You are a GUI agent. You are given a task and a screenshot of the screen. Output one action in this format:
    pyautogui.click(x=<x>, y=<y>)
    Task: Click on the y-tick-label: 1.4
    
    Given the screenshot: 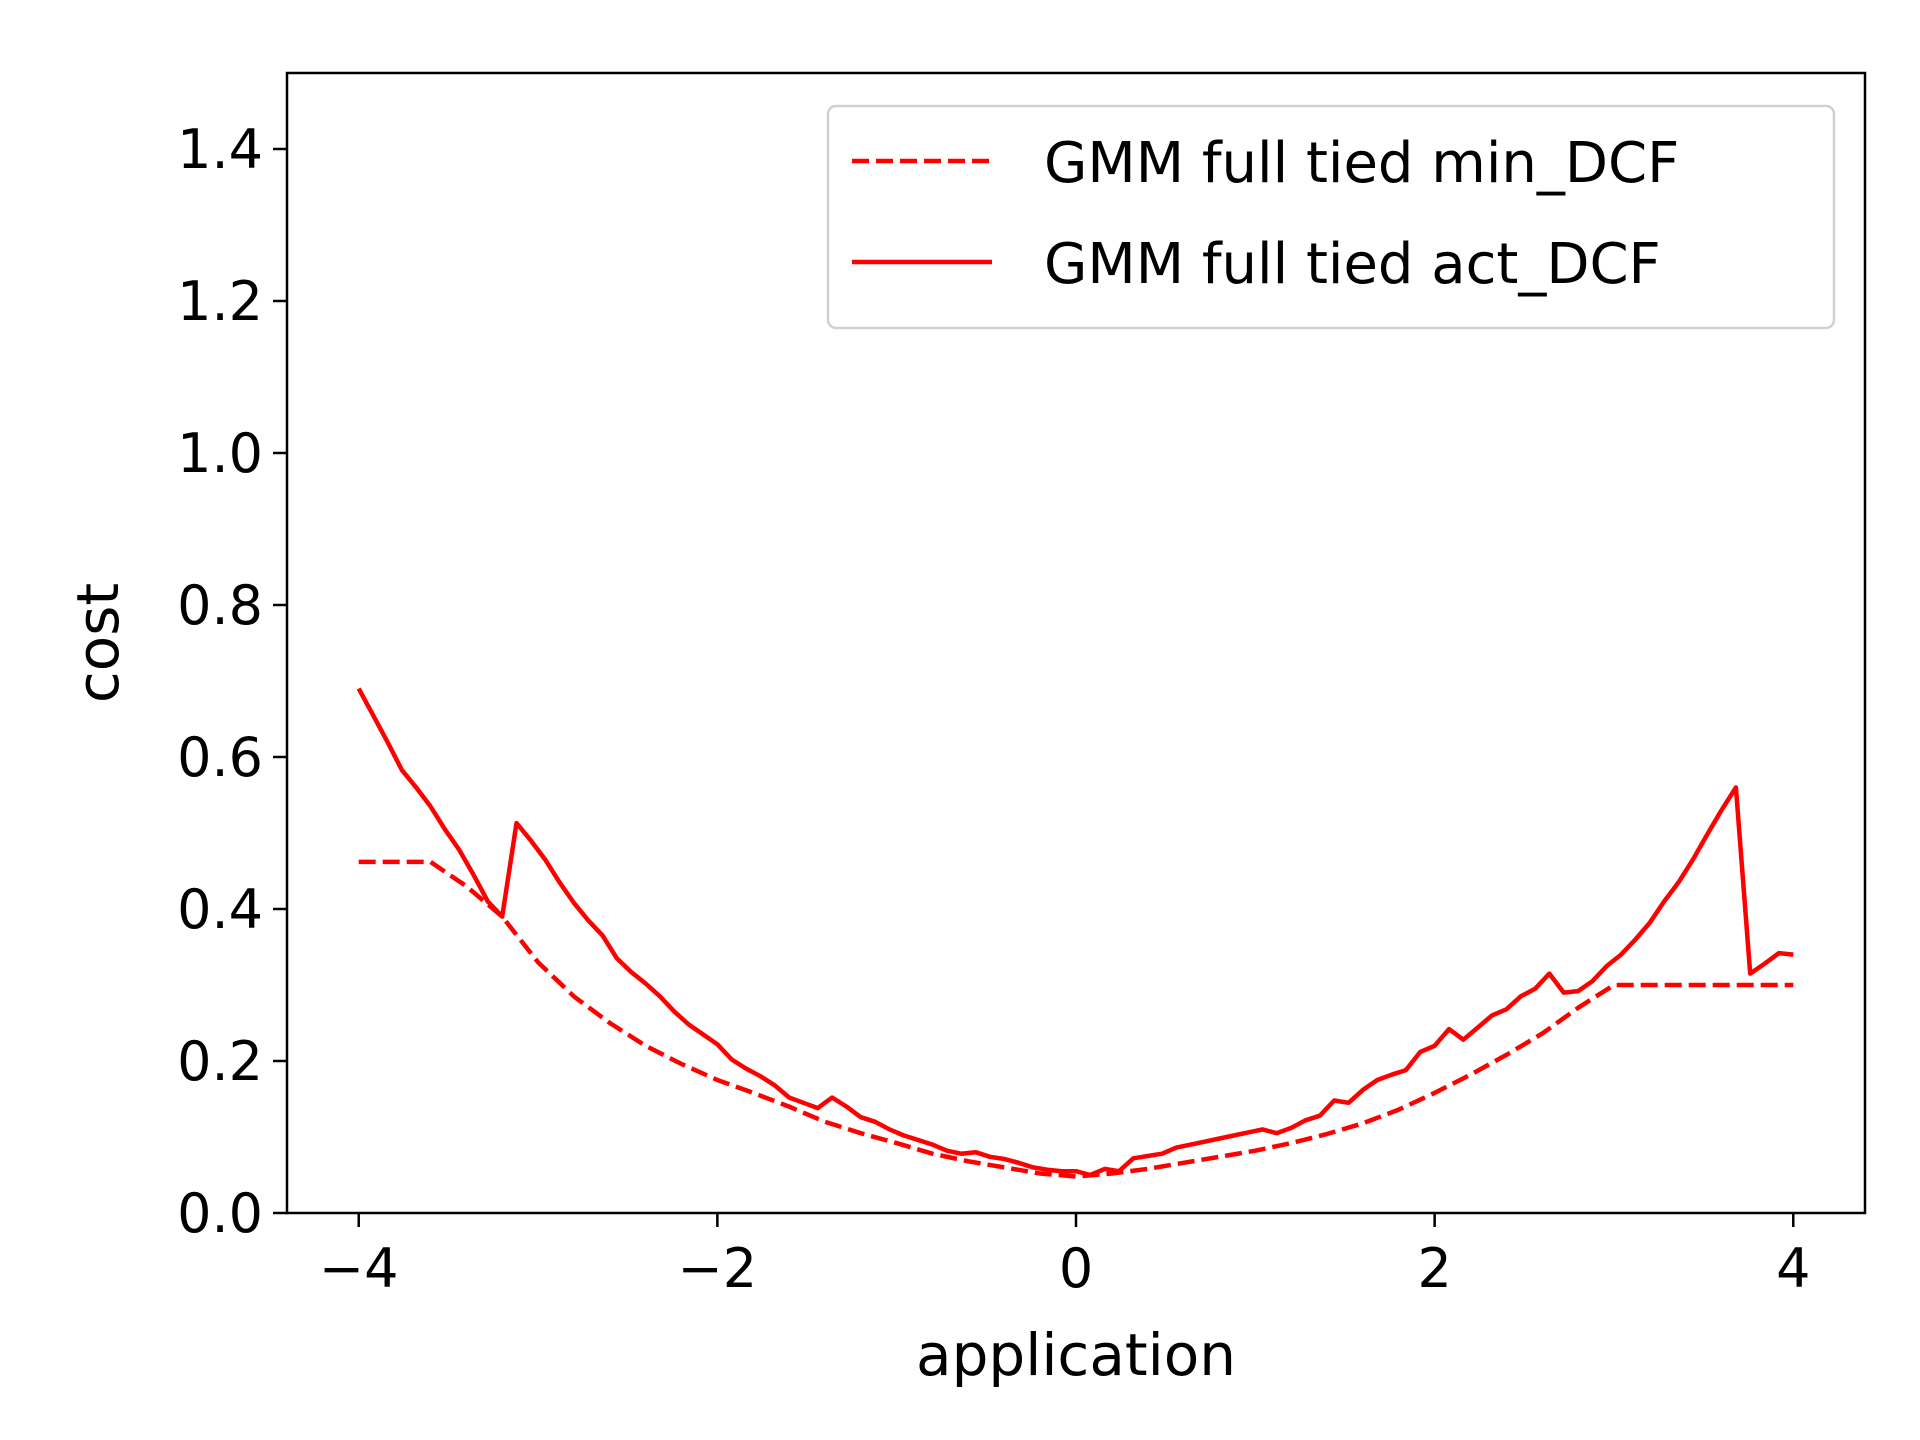 What is the action you would take?
    pyautogui.click(x=220, y=149)
    